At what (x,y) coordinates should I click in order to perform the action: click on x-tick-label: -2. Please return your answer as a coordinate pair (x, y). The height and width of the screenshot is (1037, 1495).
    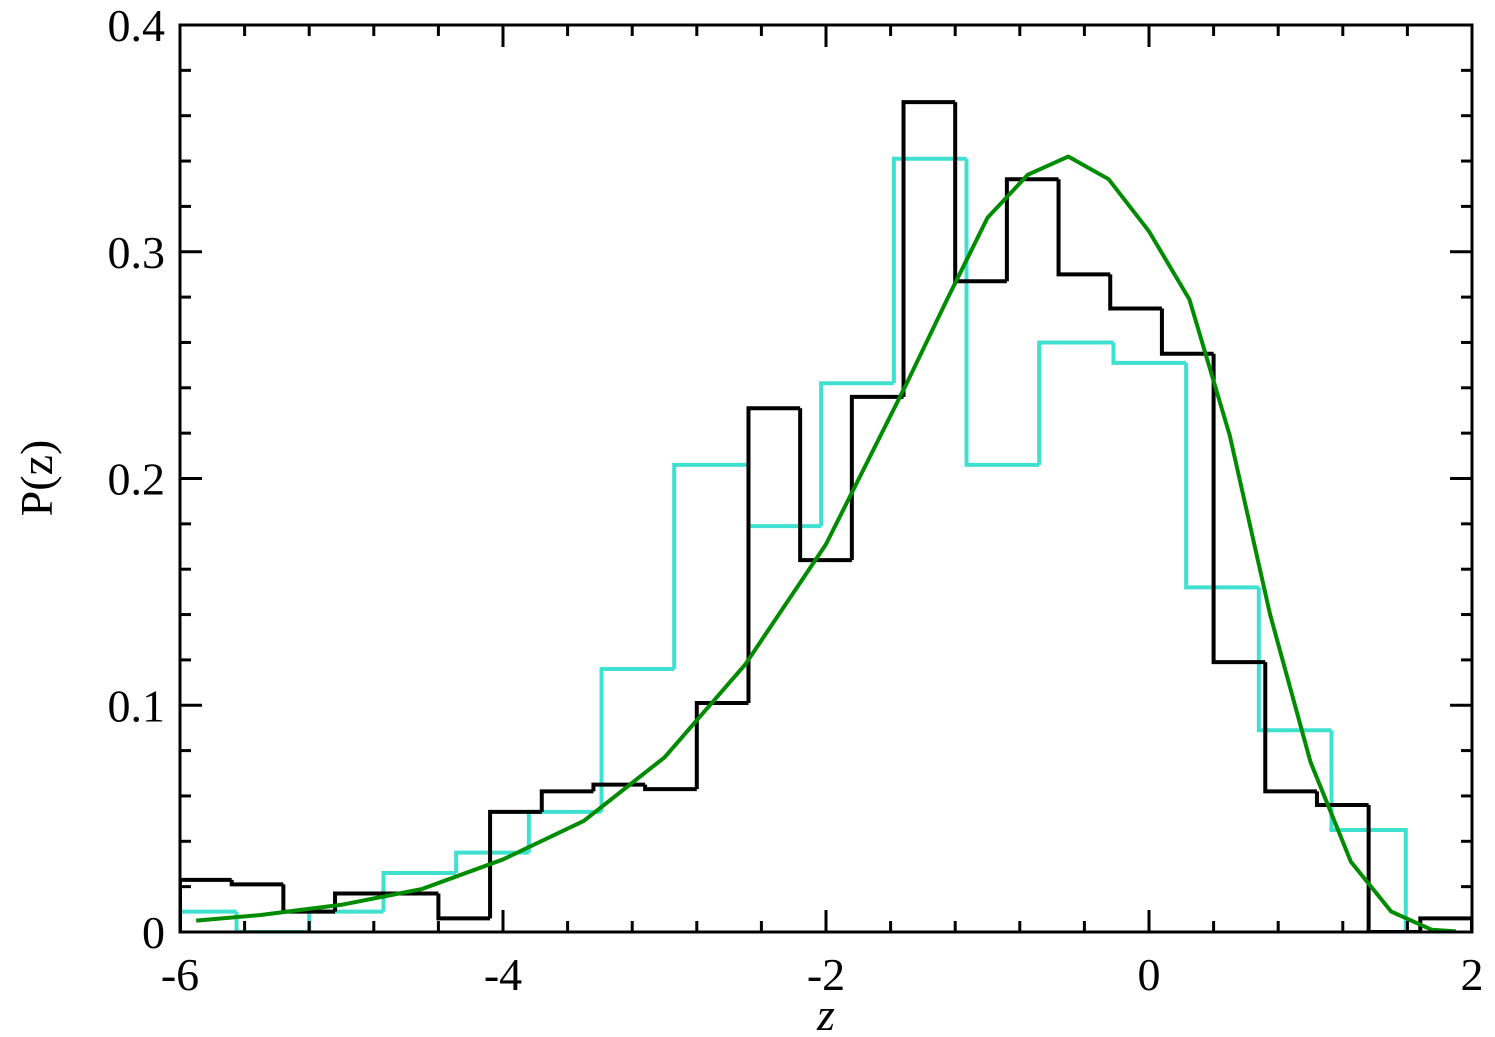
    Looking at the image, I should click on (826, 974).